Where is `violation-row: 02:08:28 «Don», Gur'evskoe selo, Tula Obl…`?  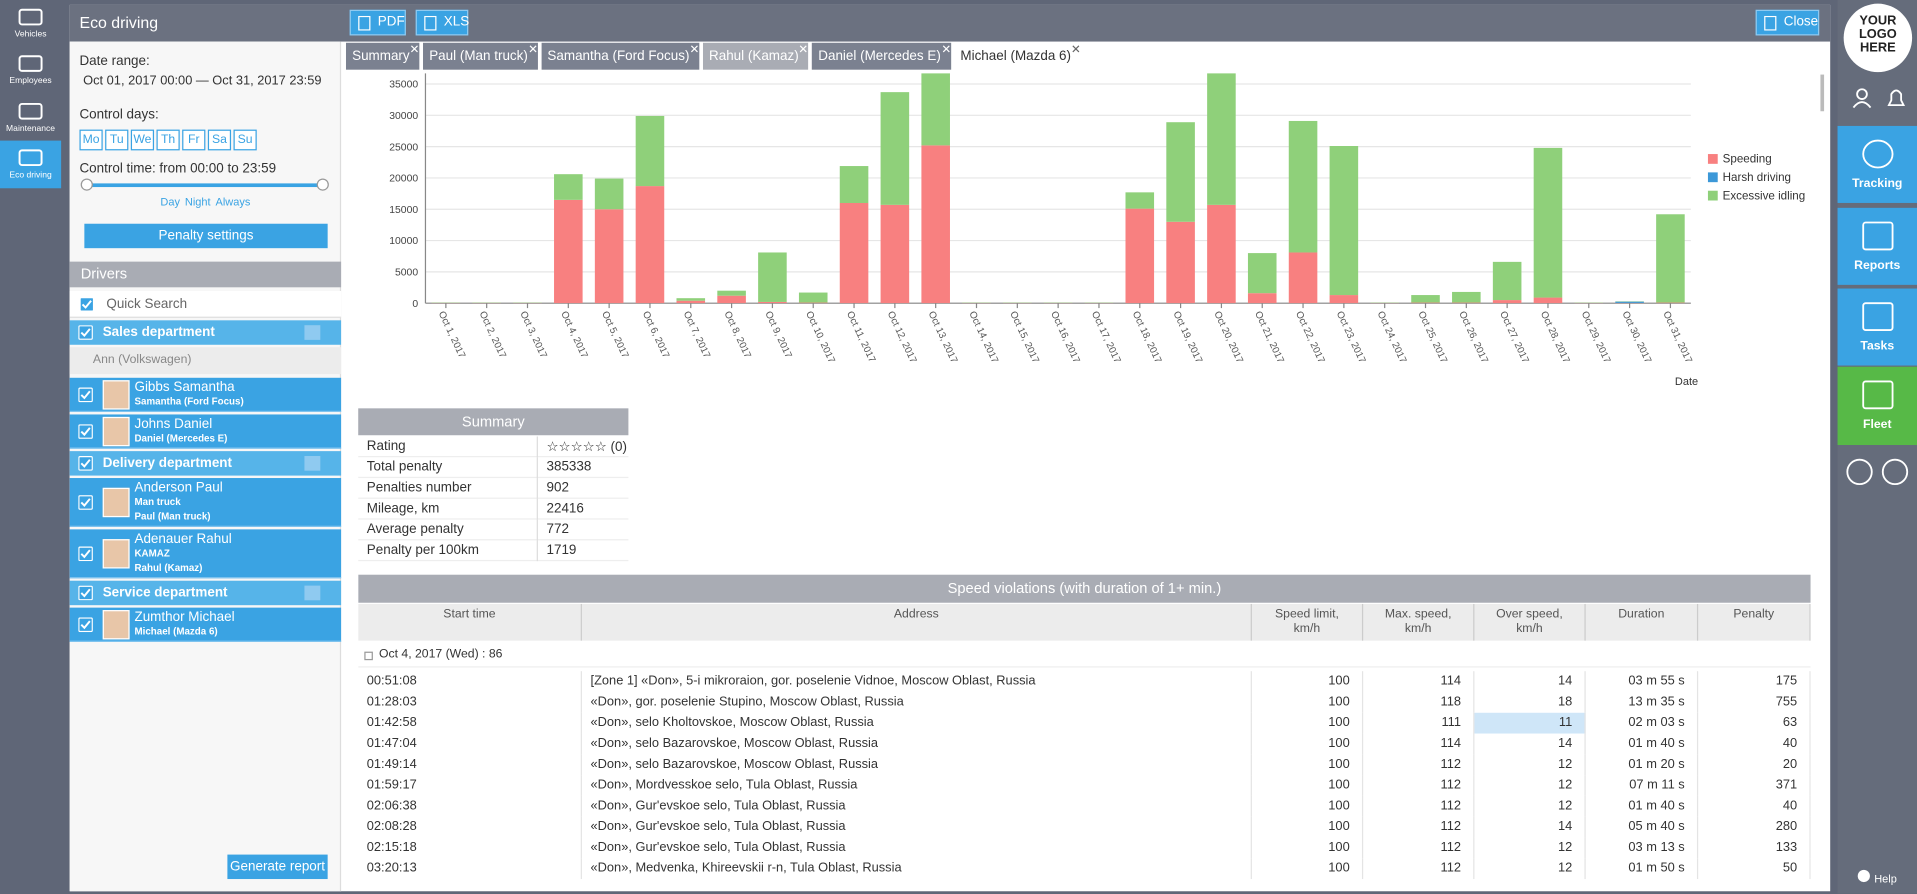
violation-row: 02:08:28 «Don», Gur'evskoe selo, Tula Obl… is located at coordinates (1084, 827).